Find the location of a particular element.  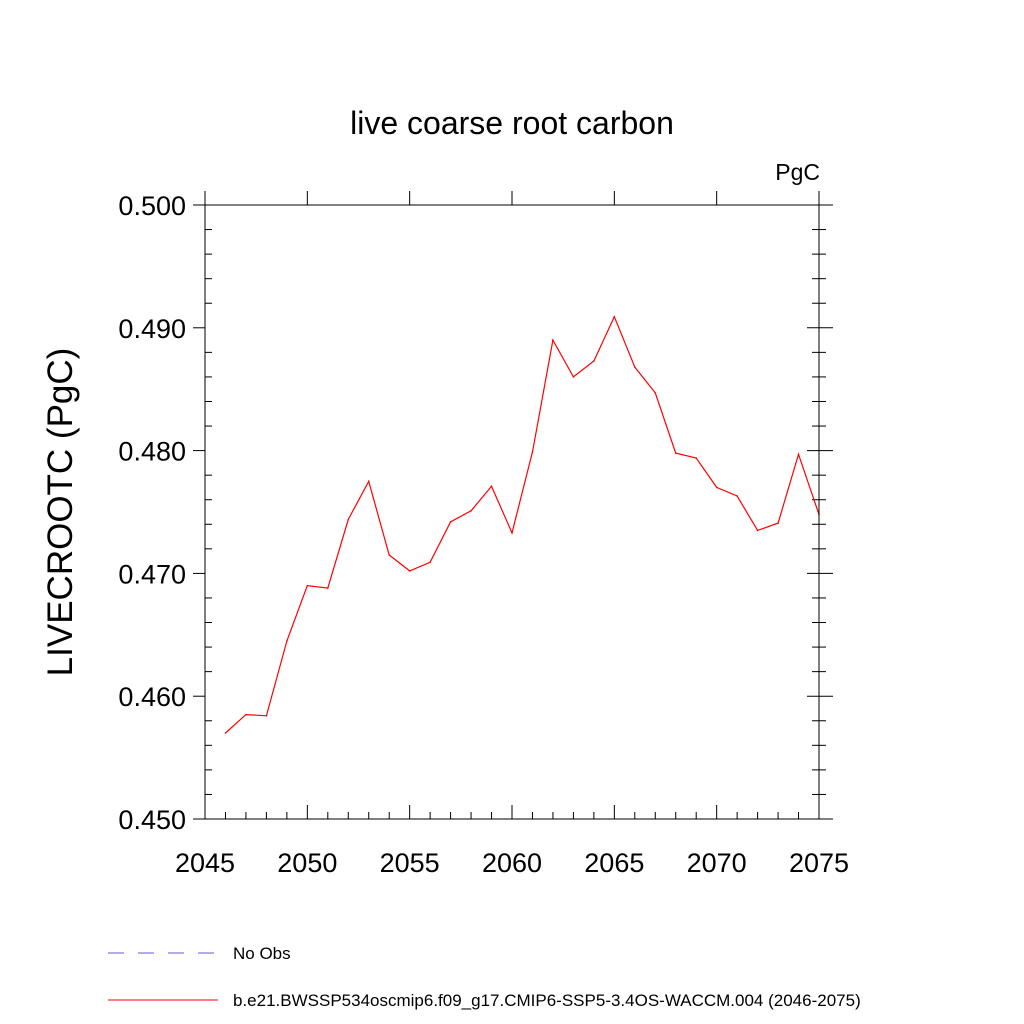

y-tick-label: 0.480 is located at coordinates (152, 452).